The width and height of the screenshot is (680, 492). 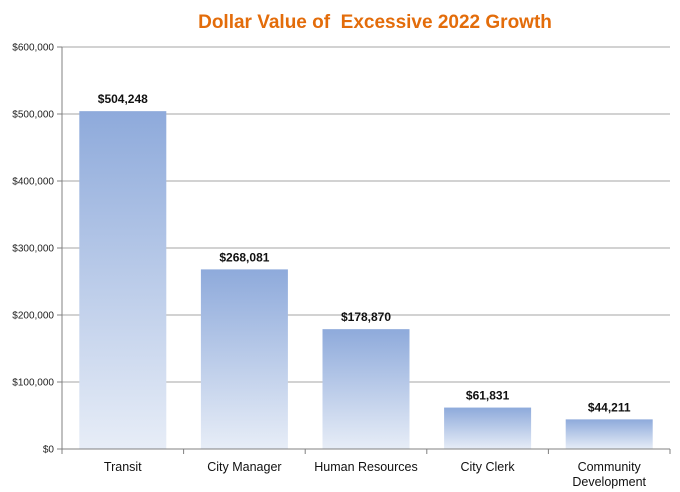 What do you see at coordinates (609, 407) in the screenshot?
I see `data-label: $44,211` at bounding box center [609, 407].